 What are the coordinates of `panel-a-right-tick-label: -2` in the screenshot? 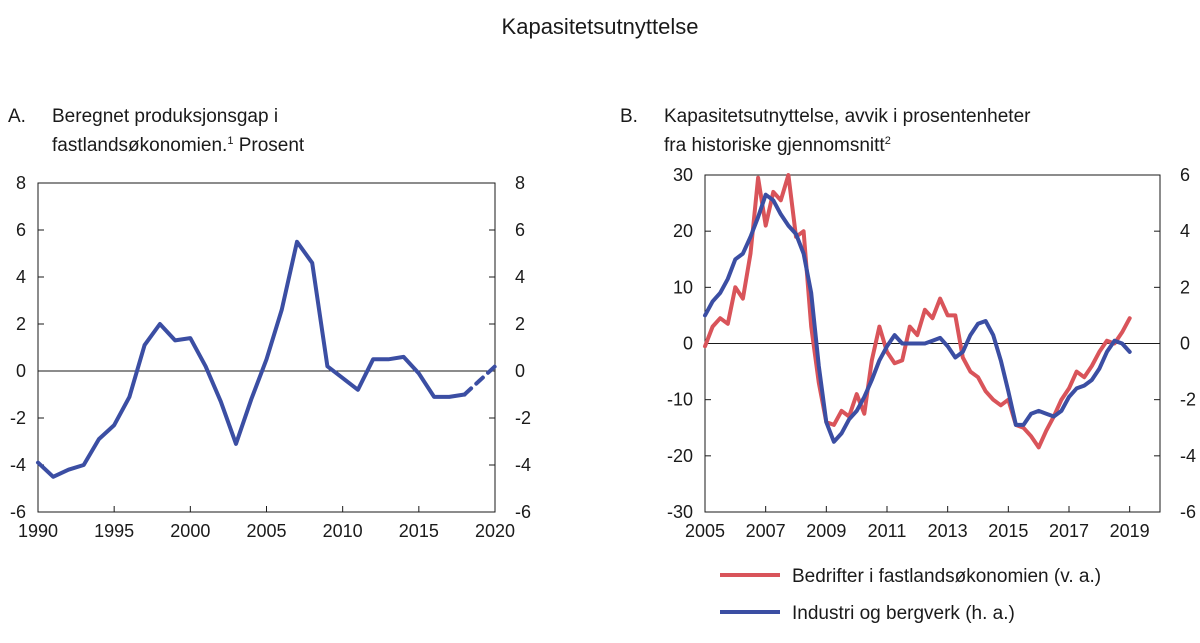 It's located at (523, 418).